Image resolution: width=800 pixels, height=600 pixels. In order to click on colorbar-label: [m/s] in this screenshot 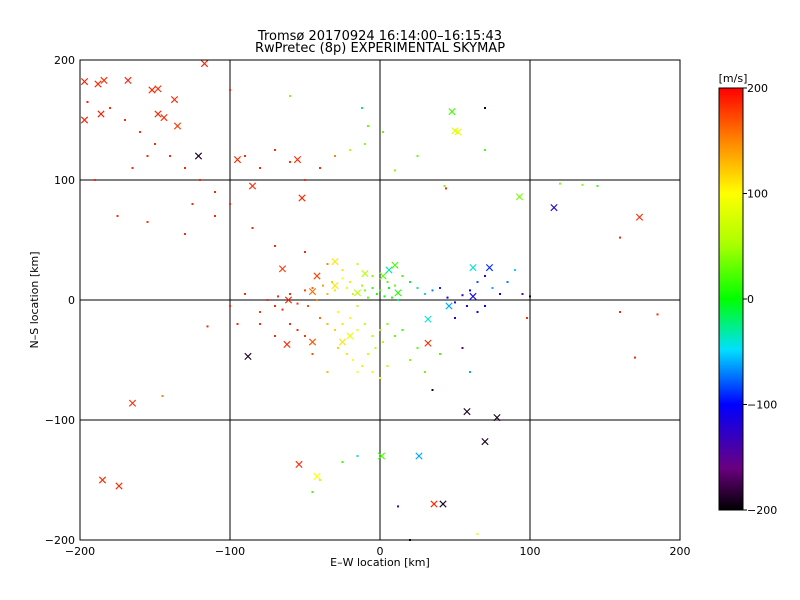, I will do `click(733, 78)`.